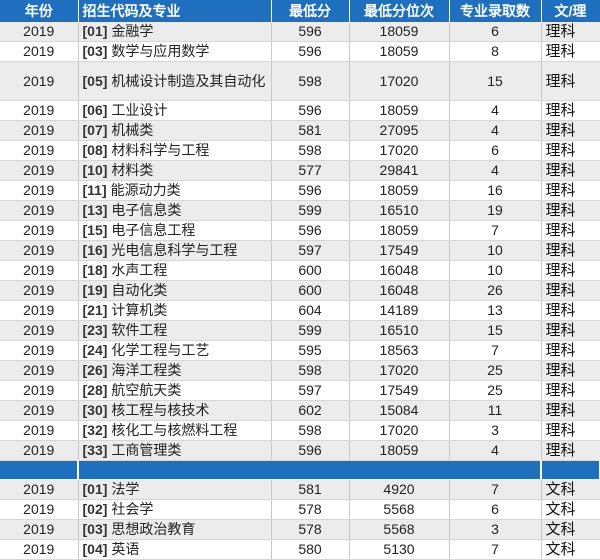 Image resolution: width=600 pixels, height=560 pixels. Describe the element at coordinates (175, 110) in the screenshot. I see `major-cell: [06] 工业设计` at that location.